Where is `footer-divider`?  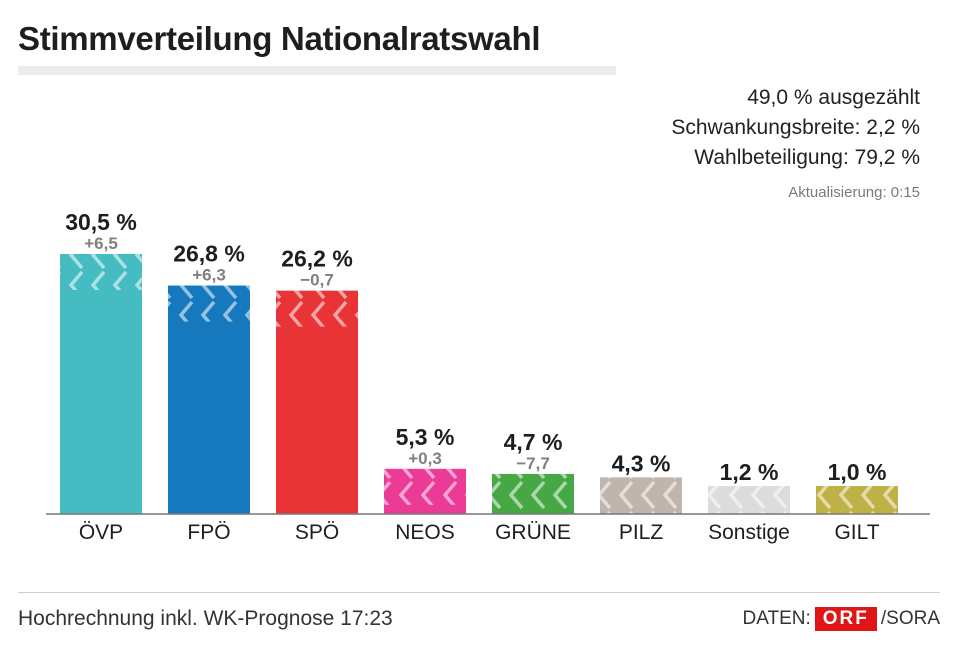
footer-divider is located at coordinates (479, 592).